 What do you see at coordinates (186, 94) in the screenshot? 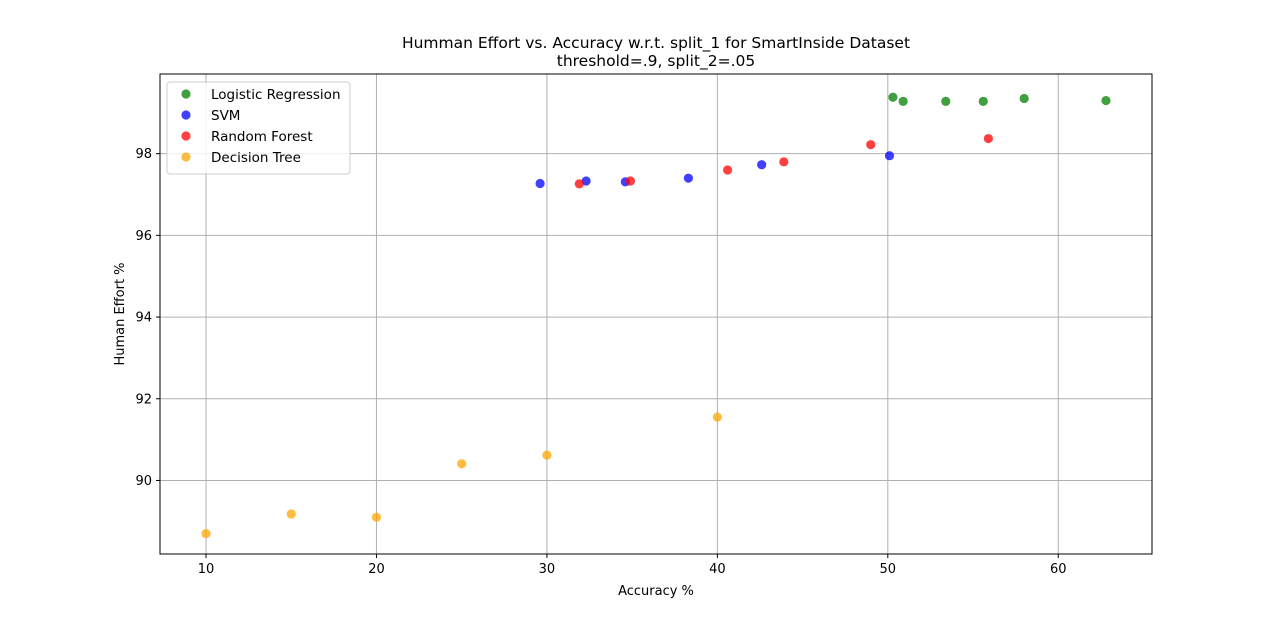
I see `legend-marker-logistic-regression` at bounding box center [186, 94].